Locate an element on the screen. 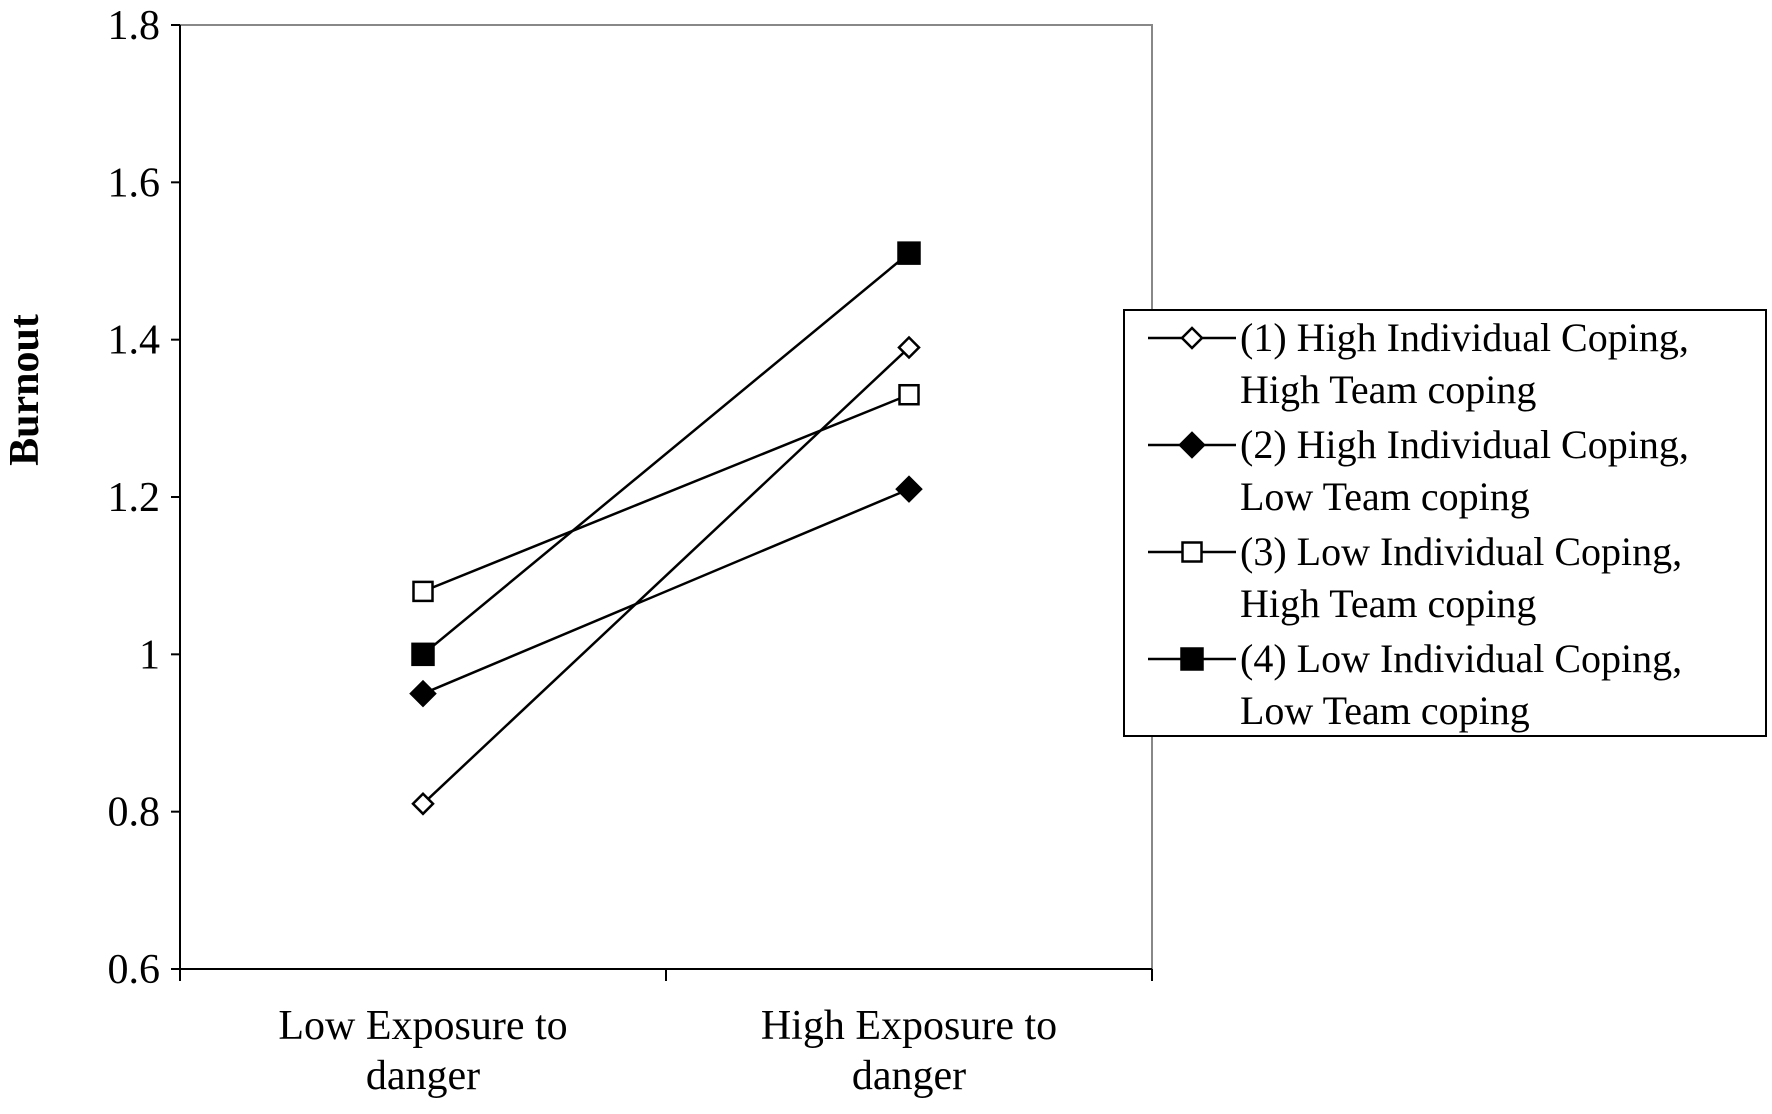  y-tick-label: 1 is located at coordinates (149, 655).